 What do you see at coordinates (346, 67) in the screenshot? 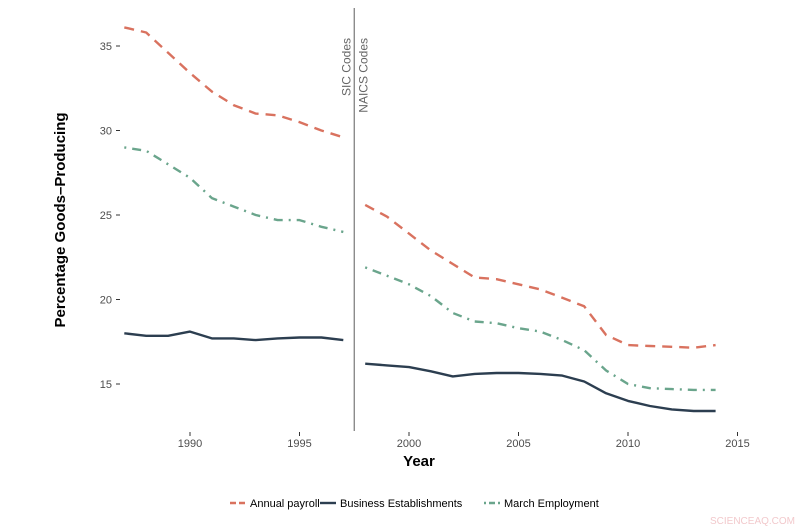
I see `sic-codes-label: SIC Codes` at bounding box center [346, 67].